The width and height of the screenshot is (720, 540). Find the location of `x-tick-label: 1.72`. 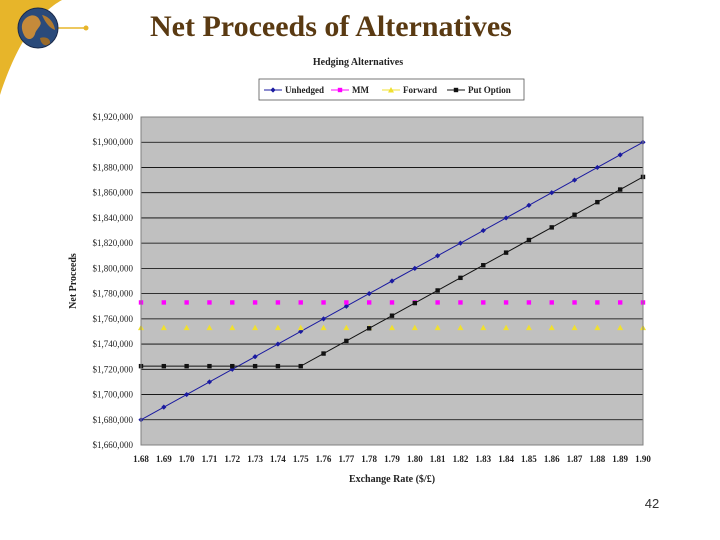

x-tick-label: 1.72 is located at coordinates (232, 459).